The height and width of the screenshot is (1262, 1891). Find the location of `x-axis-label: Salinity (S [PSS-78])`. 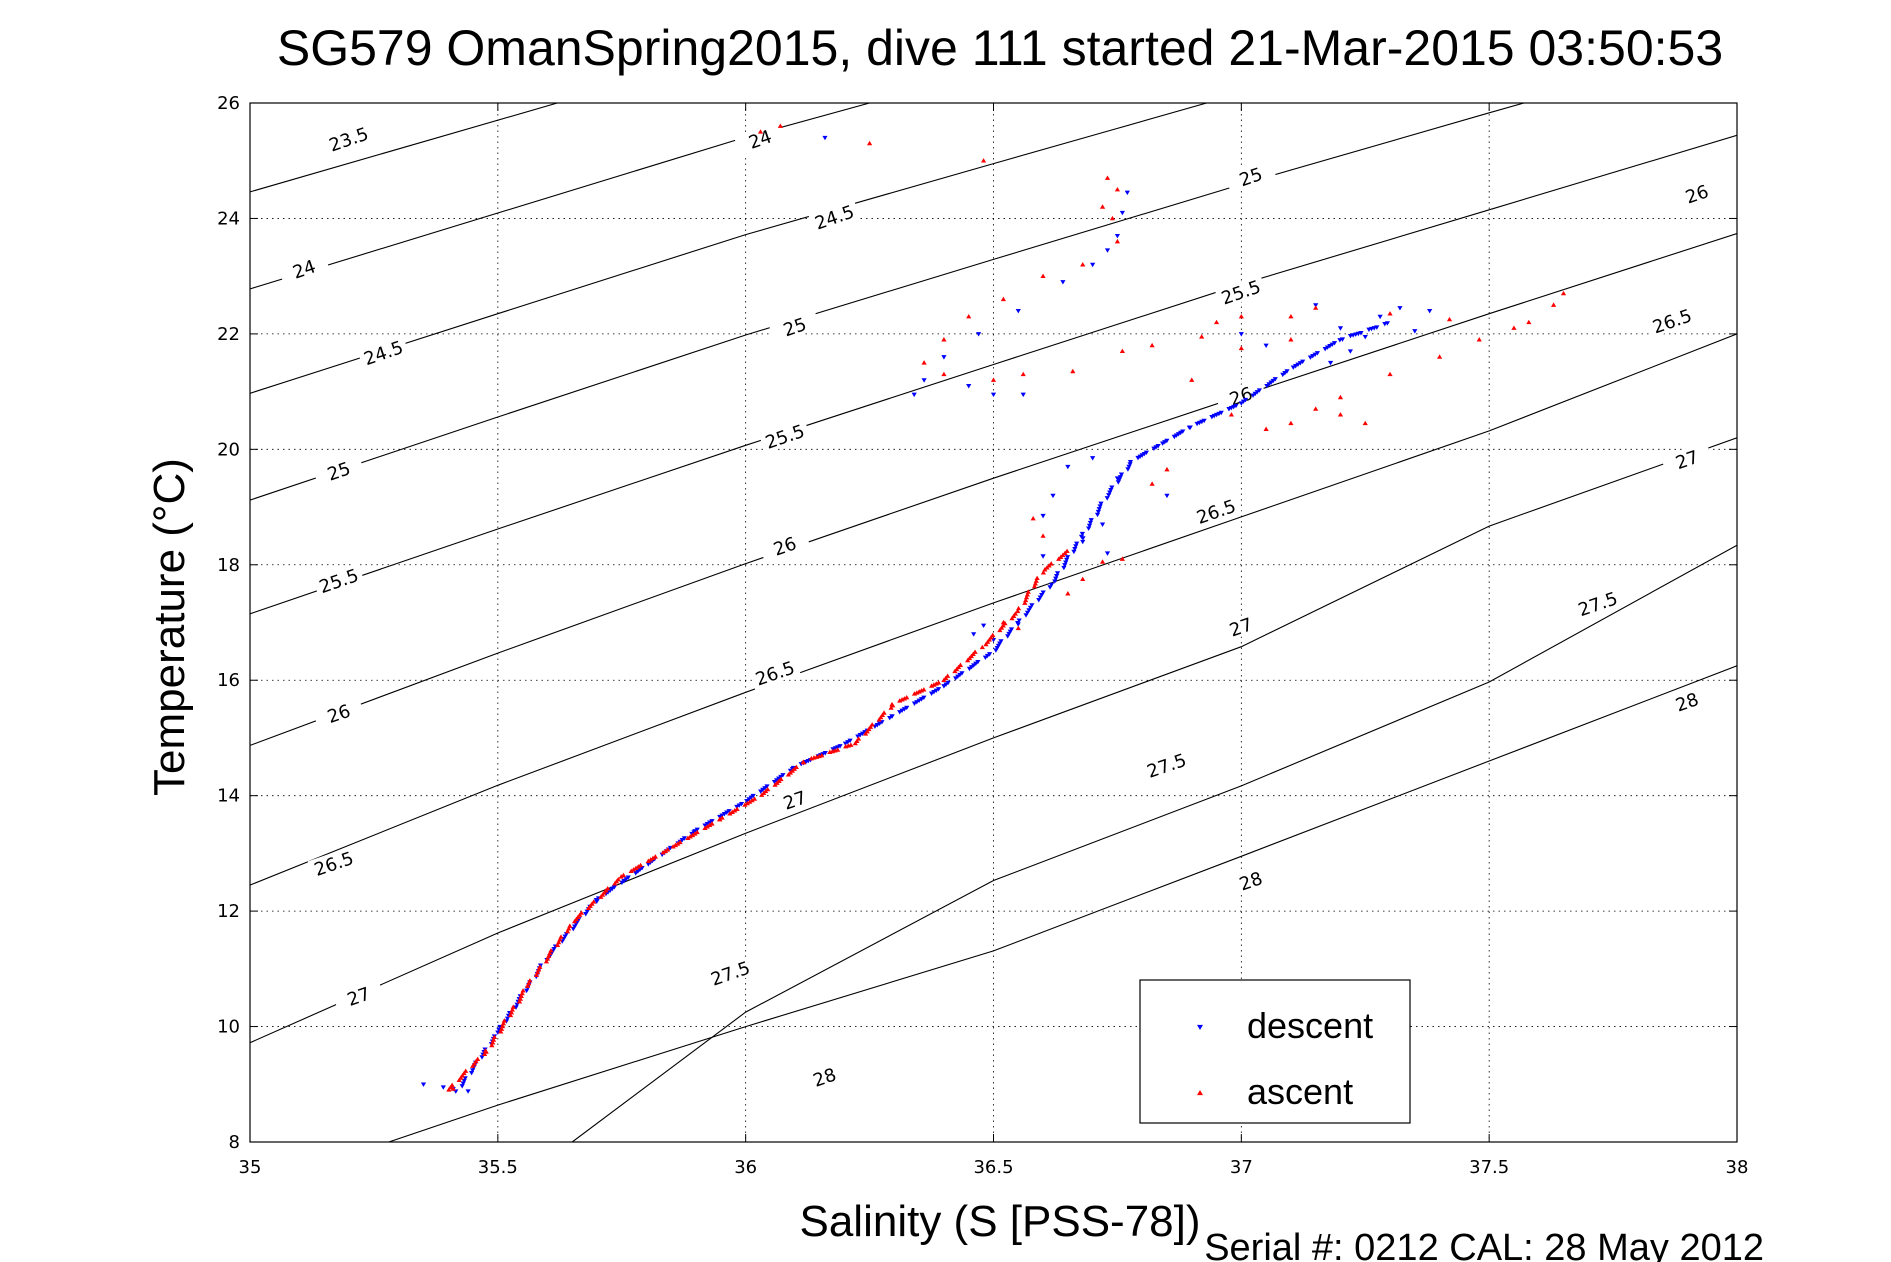

x-axis-label: Salinity (S [PSS-78]) is located at coordinates (999, 1221).